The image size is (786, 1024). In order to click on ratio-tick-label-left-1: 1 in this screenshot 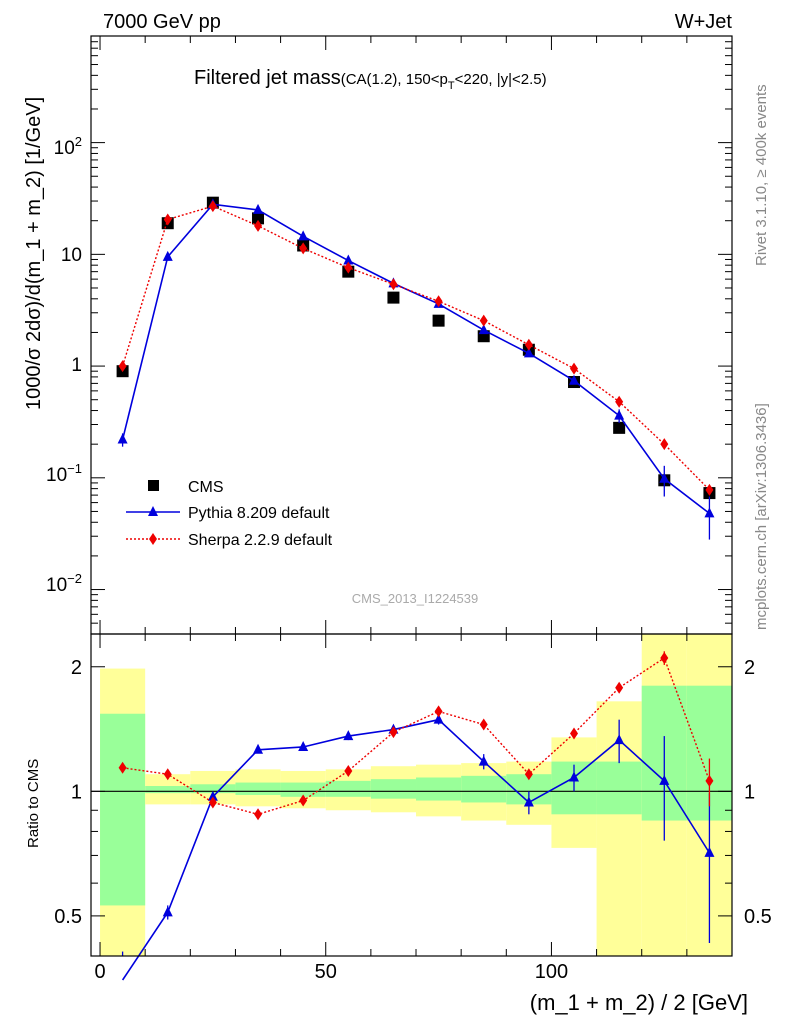, I will do `click(76, 792)`.